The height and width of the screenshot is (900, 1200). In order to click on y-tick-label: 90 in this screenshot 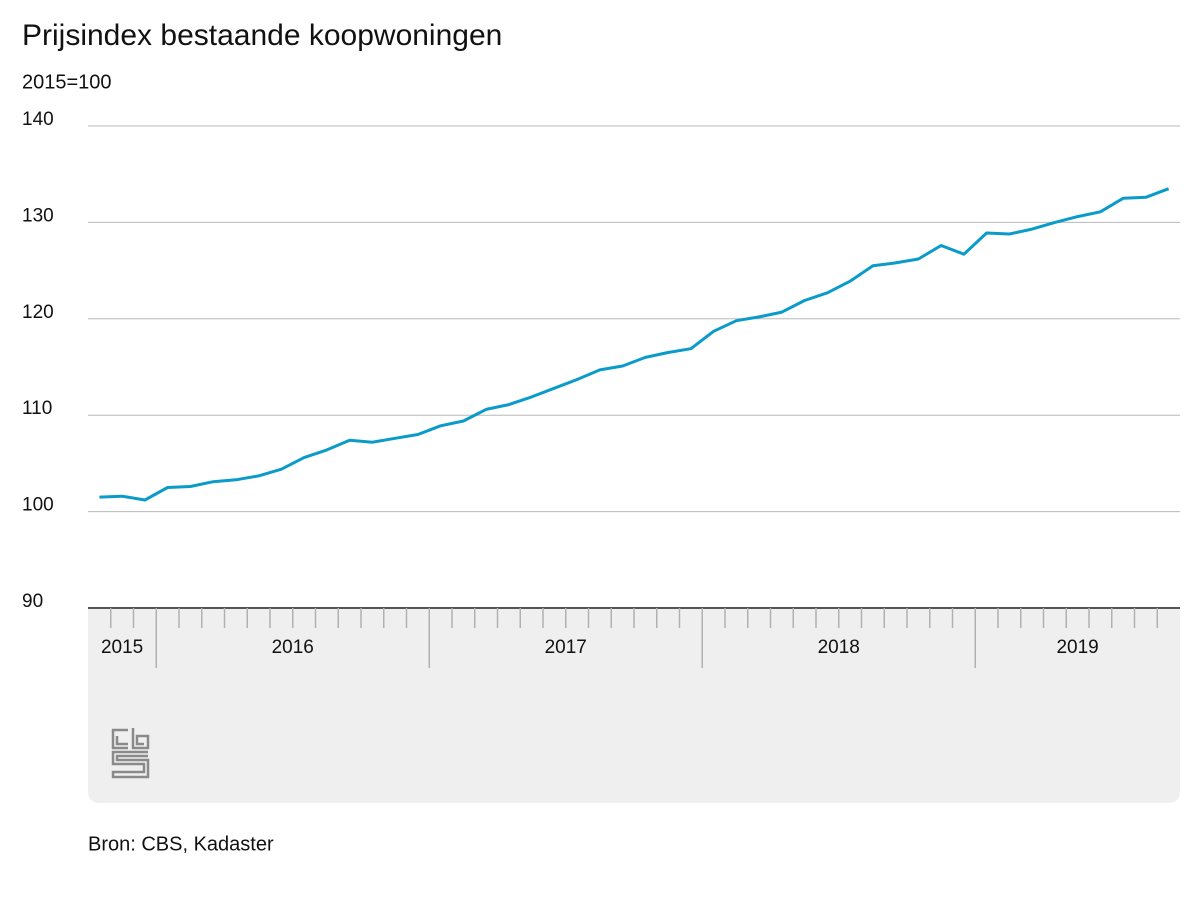, I will do `click(32, 601)`.